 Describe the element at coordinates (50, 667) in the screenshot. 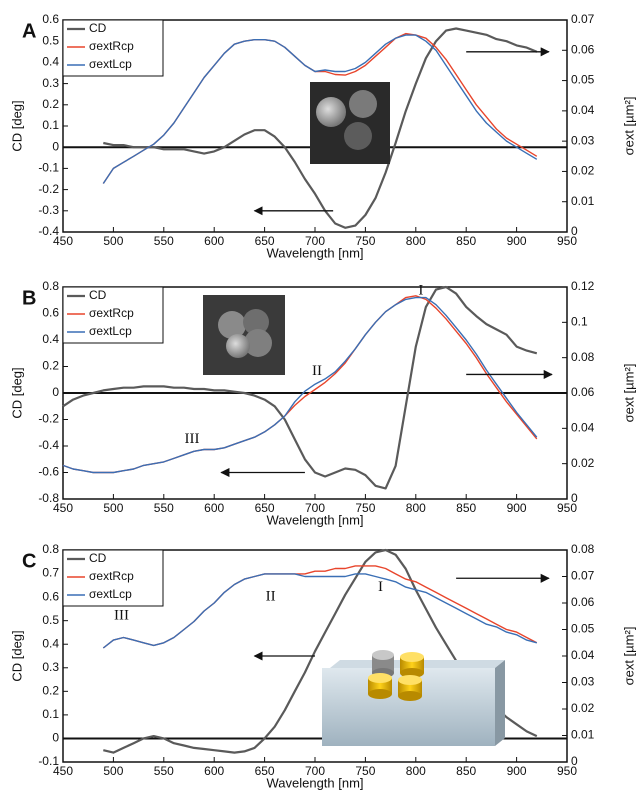

I see `y-tick-label: 0.3` at that location.